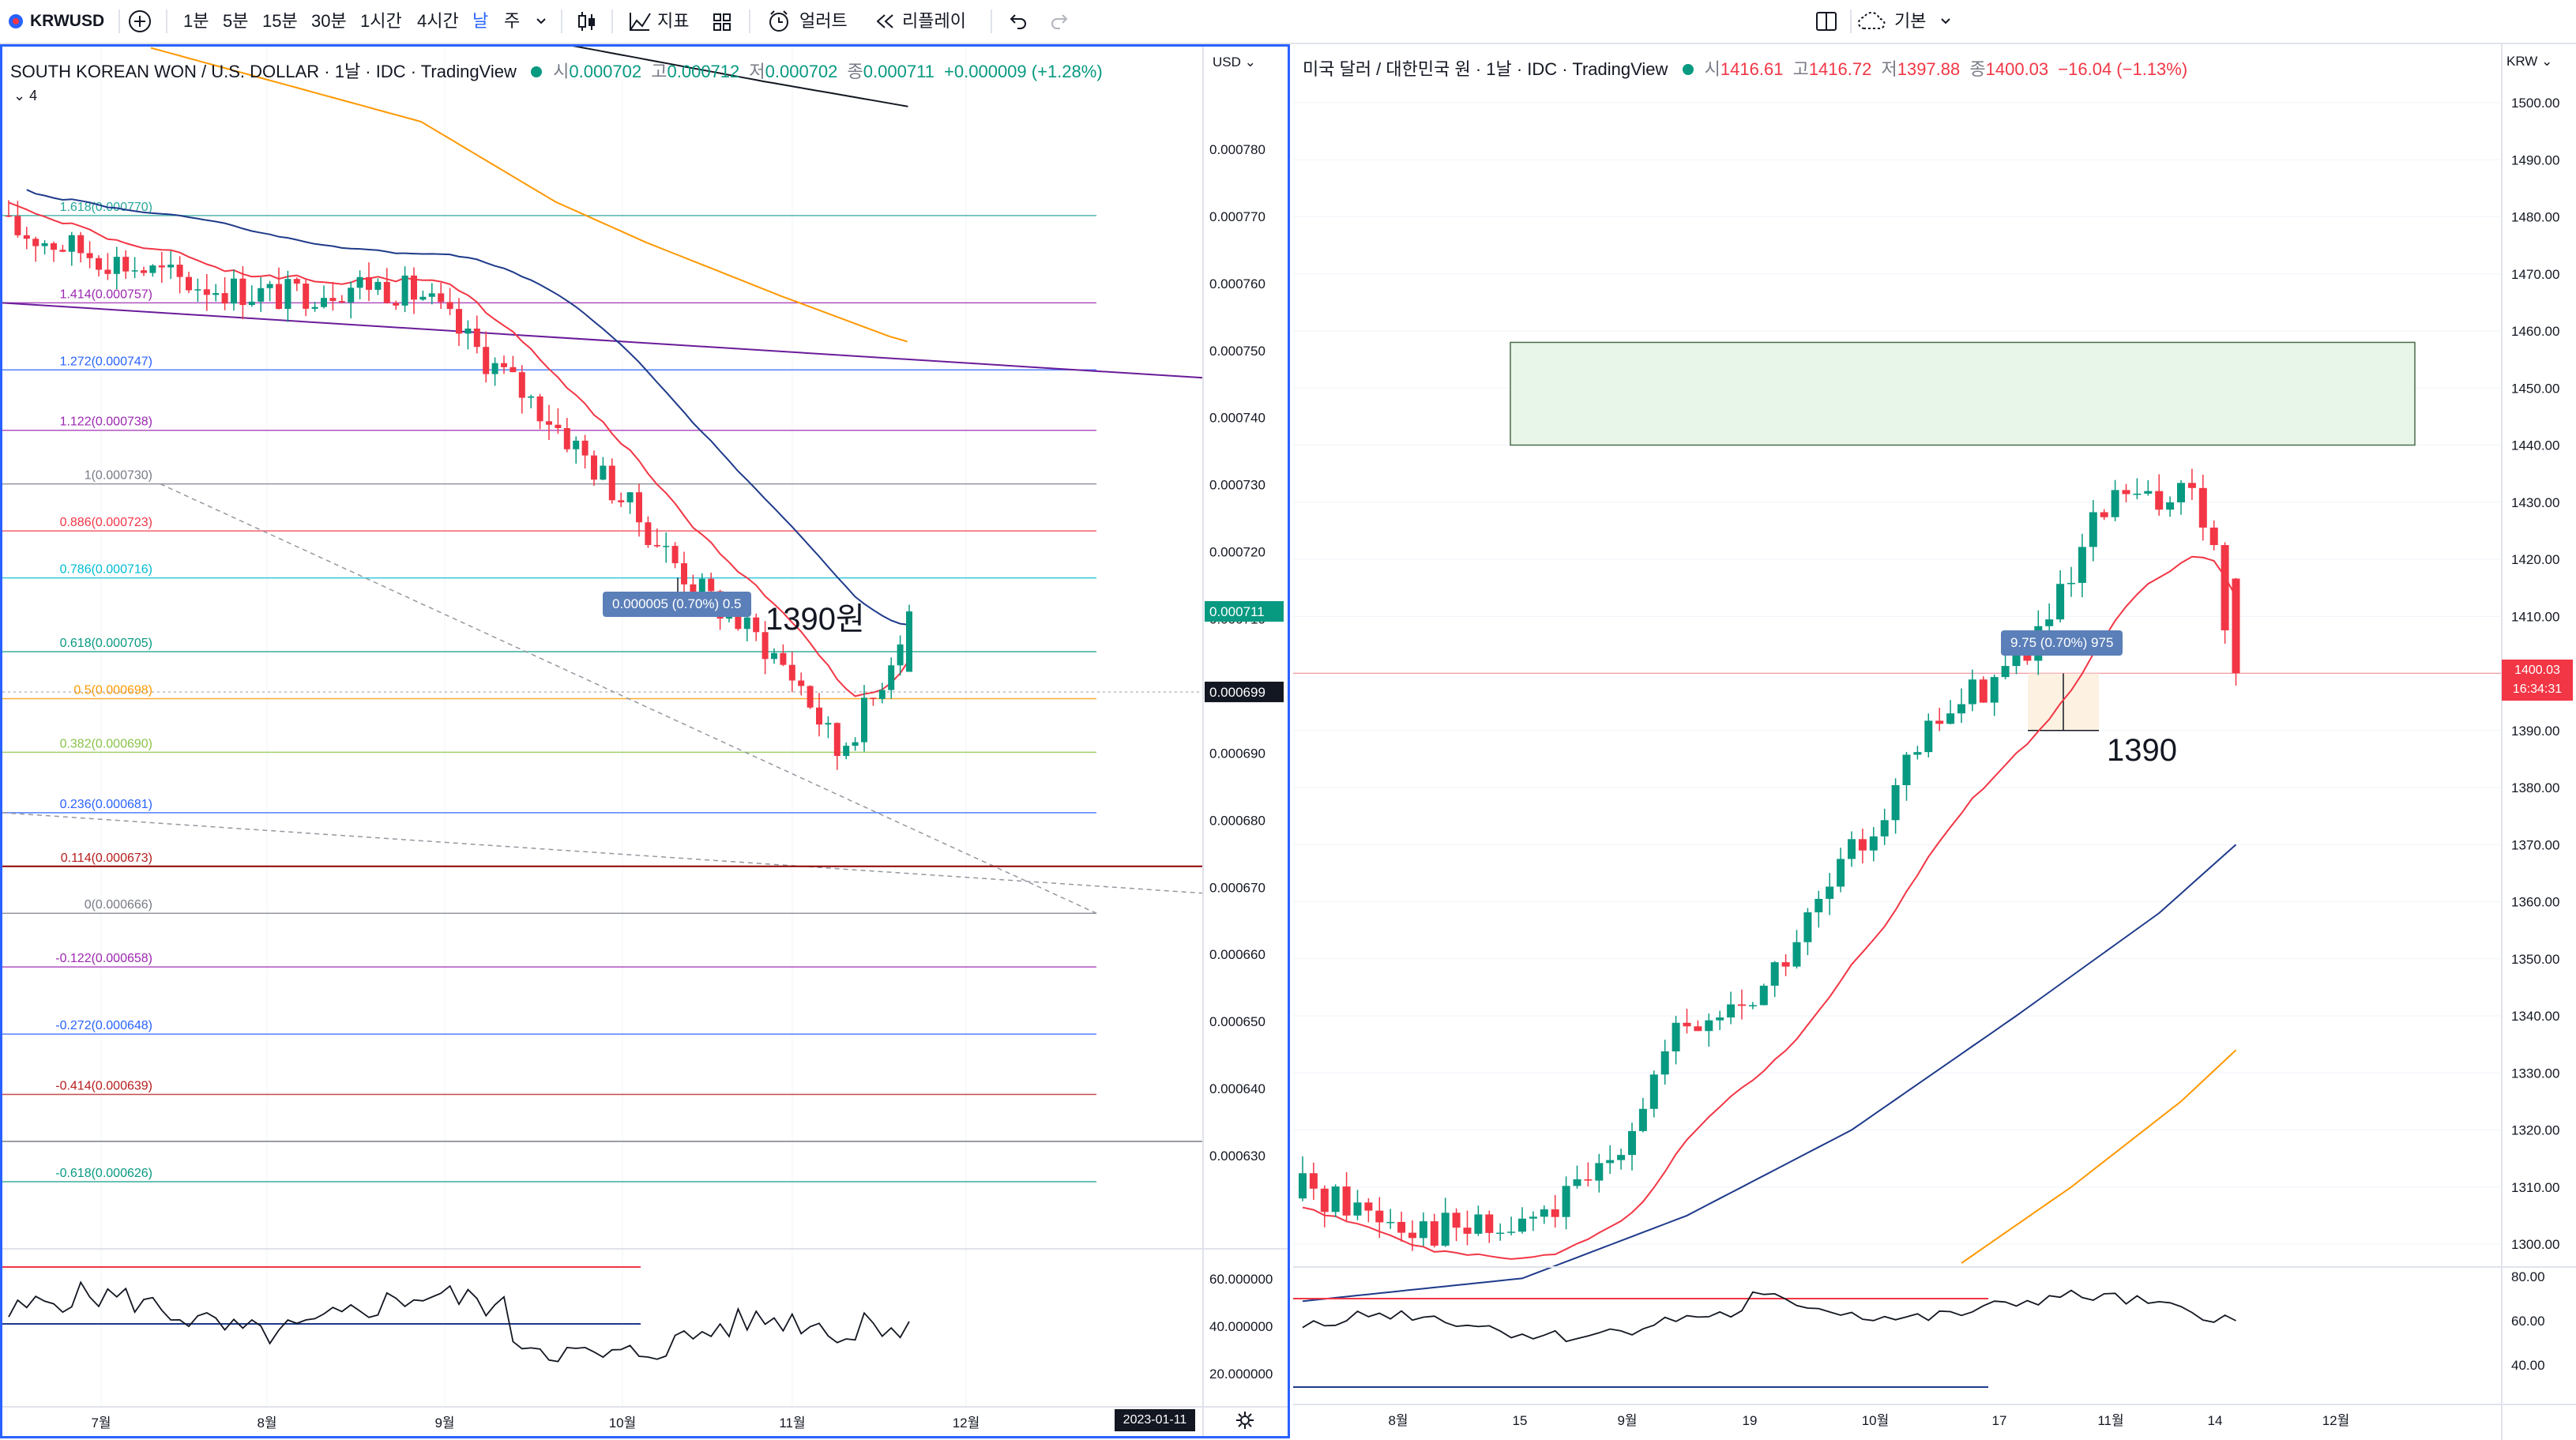  What do you see at coordinates (639, 21) in the screenshot?
I see `indicators-icon` at bounding box center [639, 21].